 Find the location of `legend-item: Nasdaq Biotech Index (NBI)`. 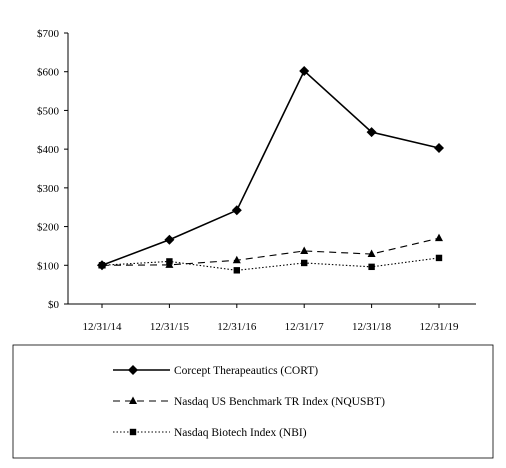

legend-item: Nasdaq Biotech Index (NBI) is located at coordinates (210, 433).